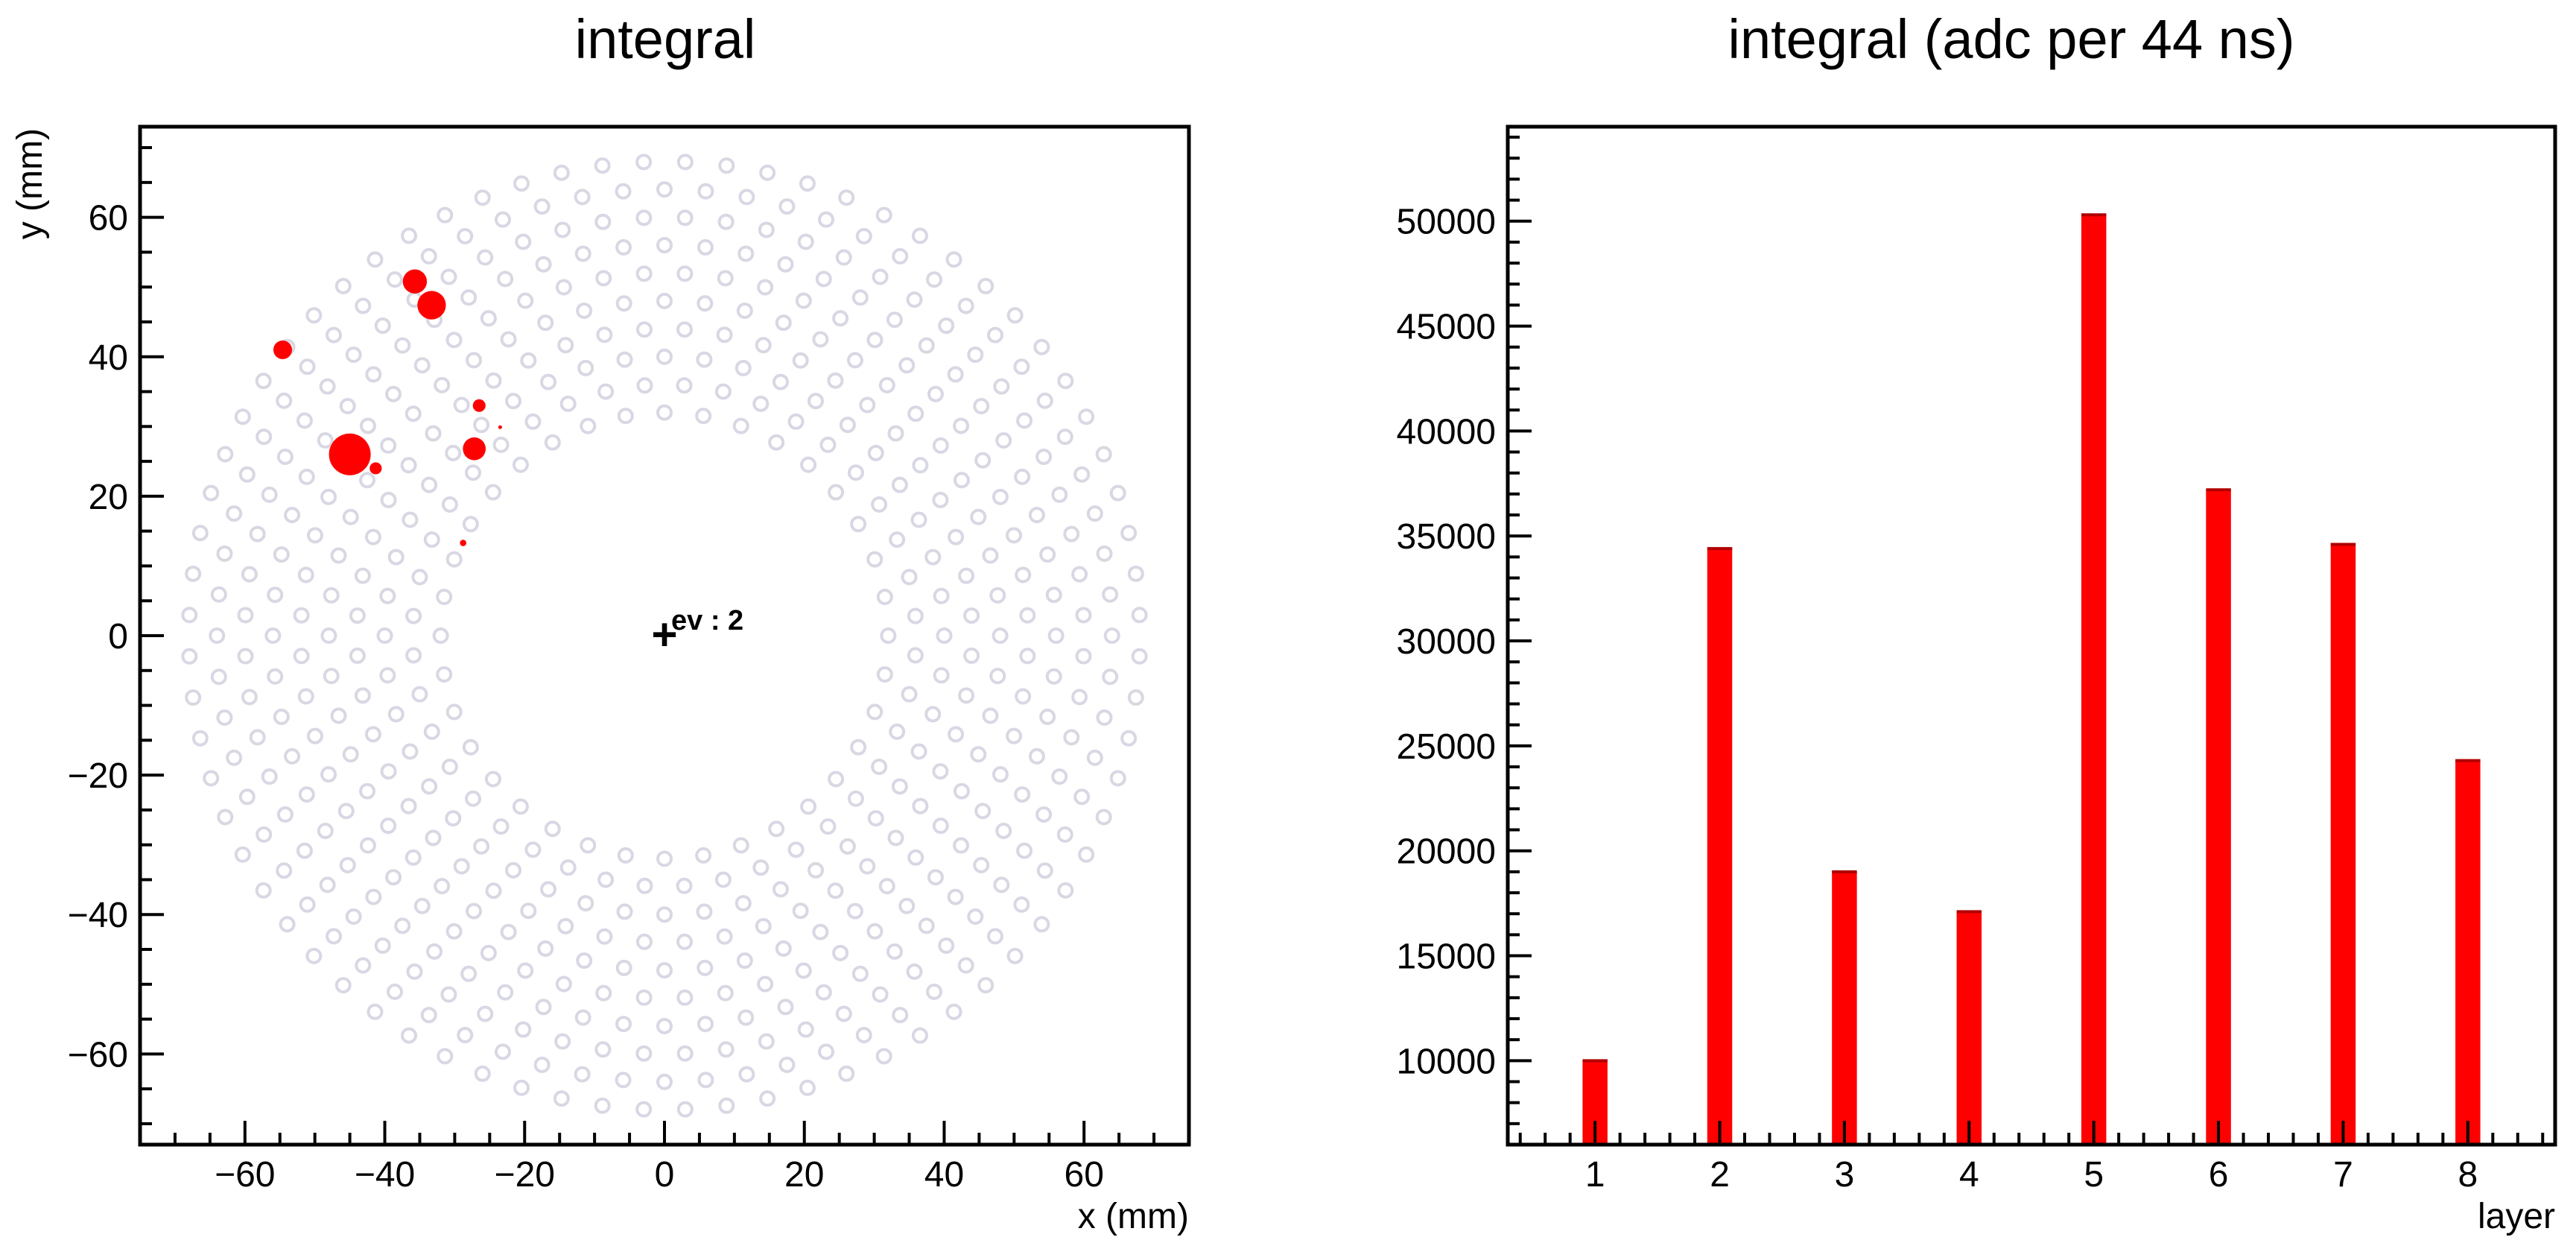 The image size is (2576, 1243). What do you see at coordinates (30, 183) in the screenshot?
I see `hit-map-y-axis-title: y (mm)` at bounding box center [30, 183].